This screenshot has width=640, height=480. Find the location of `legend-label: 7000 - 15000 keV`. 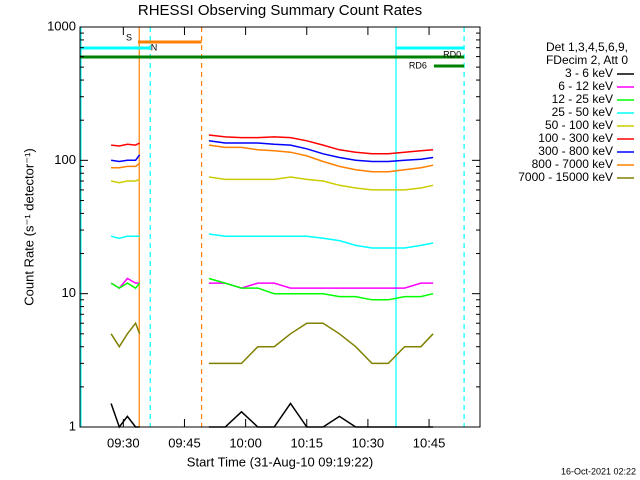

legend-label: 7000 - 15000 keV is located at coordinates (565, 177).